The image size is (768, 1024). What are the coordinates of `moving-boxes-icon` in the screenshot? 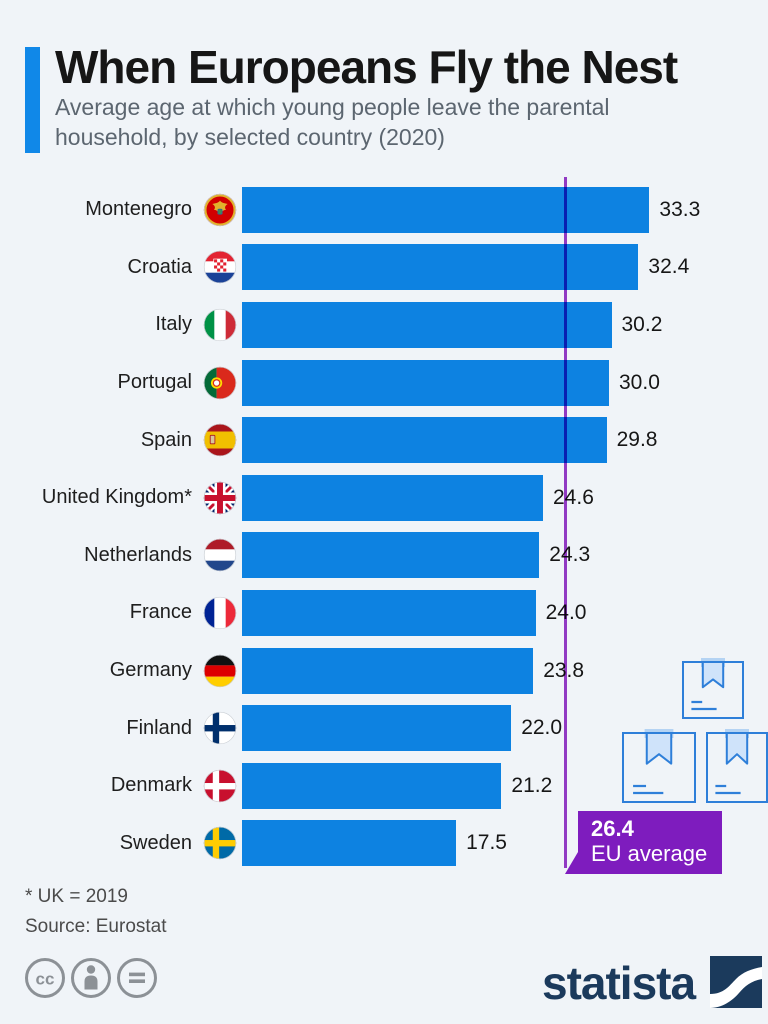 It's located at (695, 730).